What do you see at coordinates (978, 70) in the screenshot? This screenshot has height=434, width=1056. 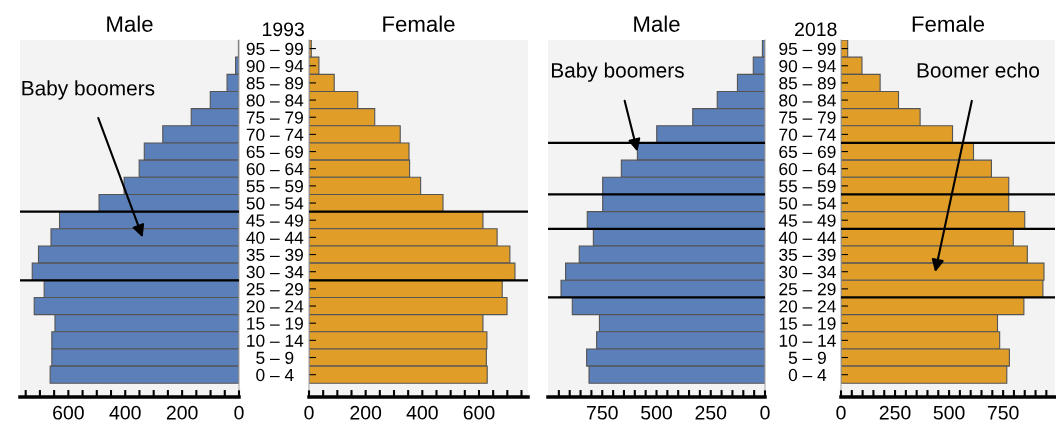 I see `annotation: Boomer echo` at bounding box center [978, 70].